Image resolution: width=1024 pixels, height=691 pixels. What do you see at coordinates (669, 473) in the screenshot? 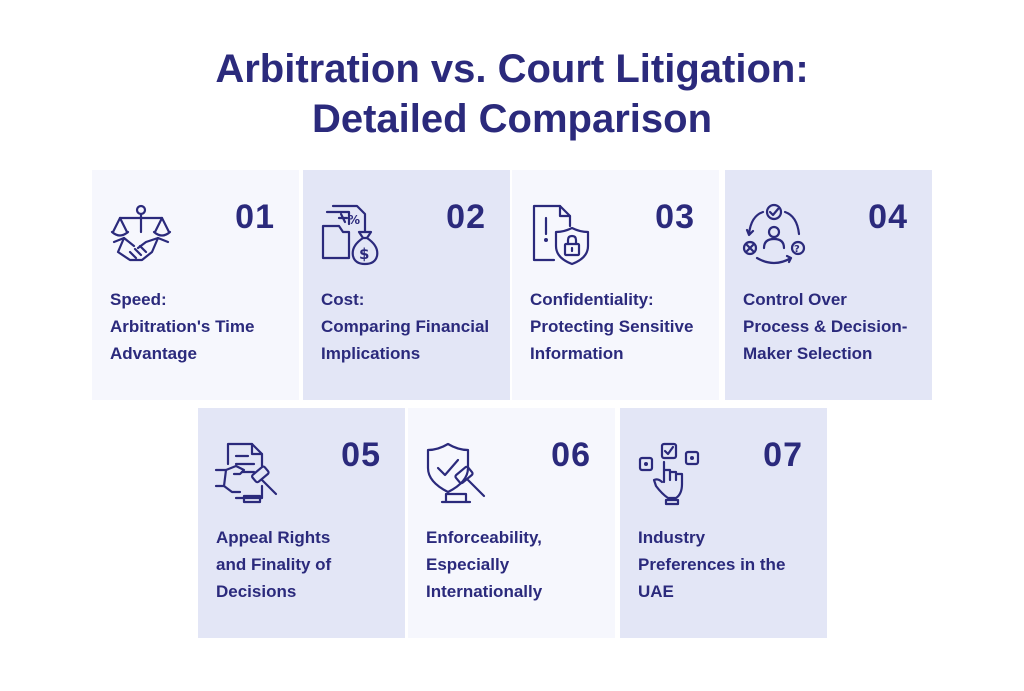
I see `hand-checkbox-icon` at bounding box center [669, 473].